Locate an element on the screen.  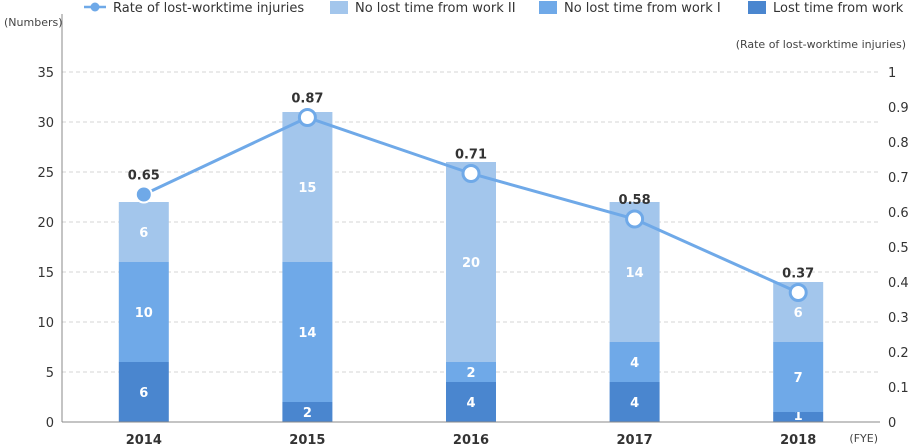
rate-value-label: 0.71 is located at coordinates (471, 155).